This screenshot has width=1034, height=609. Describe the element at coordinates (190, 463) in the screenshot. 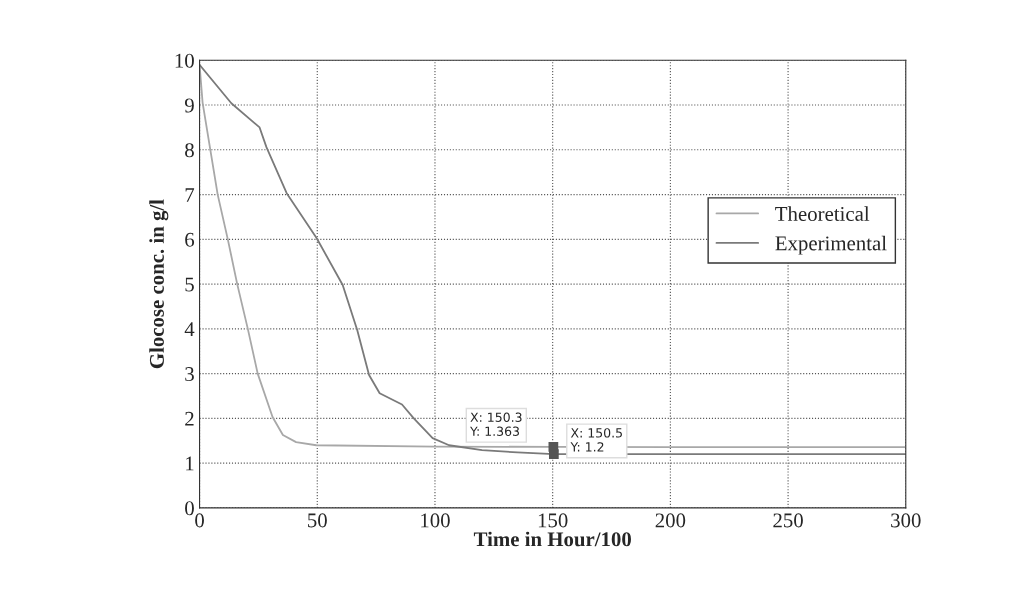

I see `y-tick-label: 1` at that location.